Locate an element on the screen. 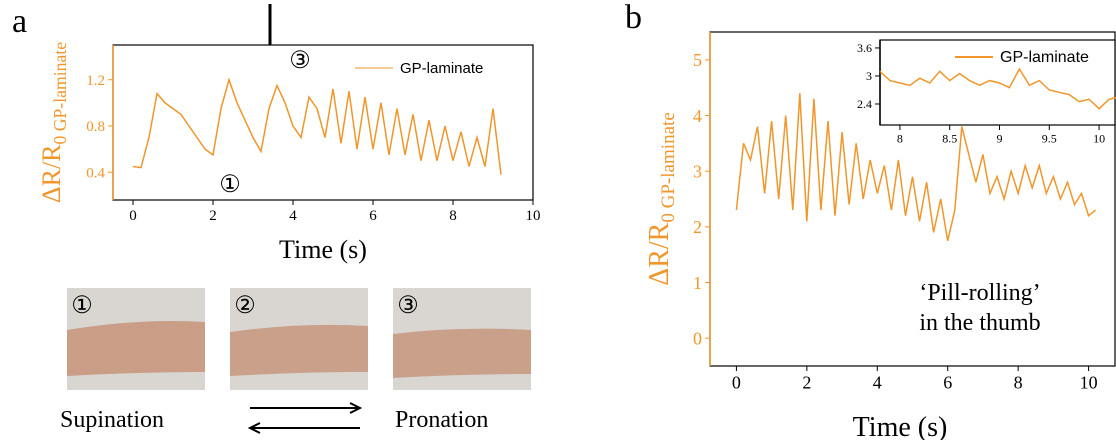  y-tick-label: 1.2 is located at coordinates (95, 81).